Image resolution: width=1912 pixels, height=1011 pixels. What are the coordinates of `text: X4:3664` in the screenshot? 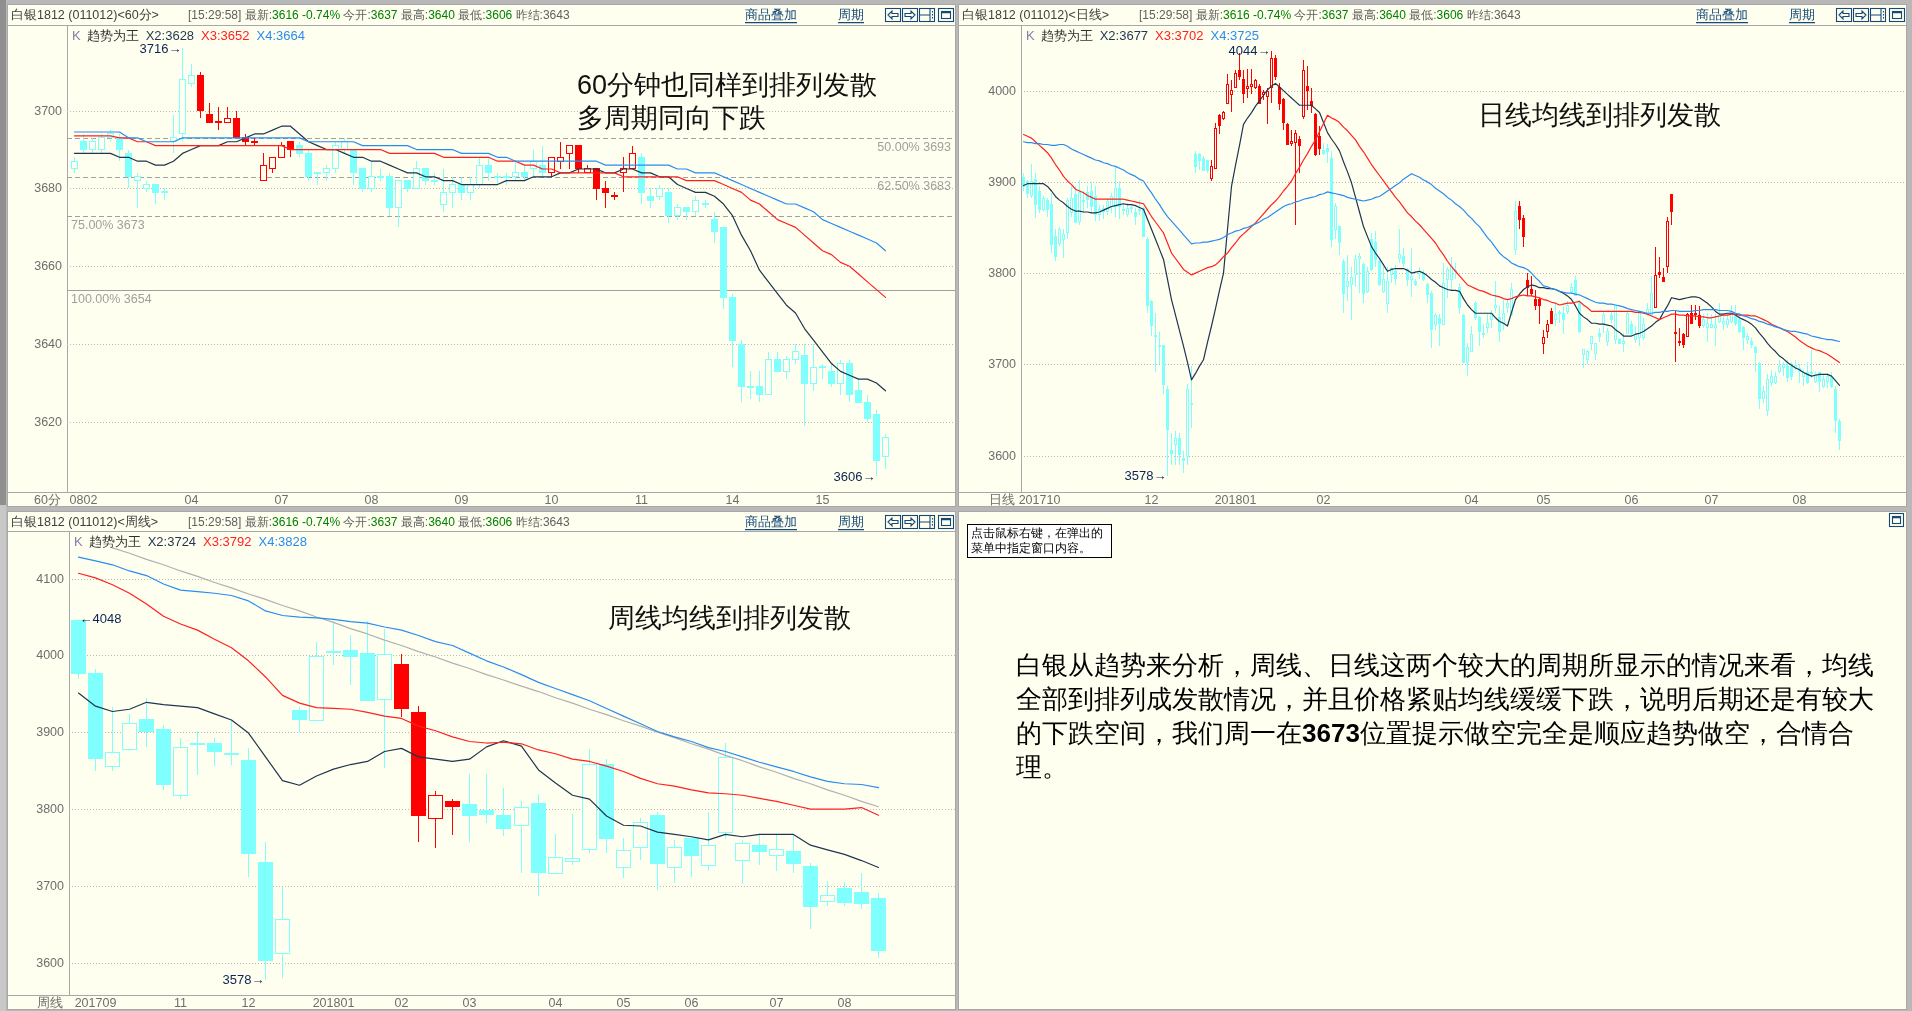 It's located at (280, 35).